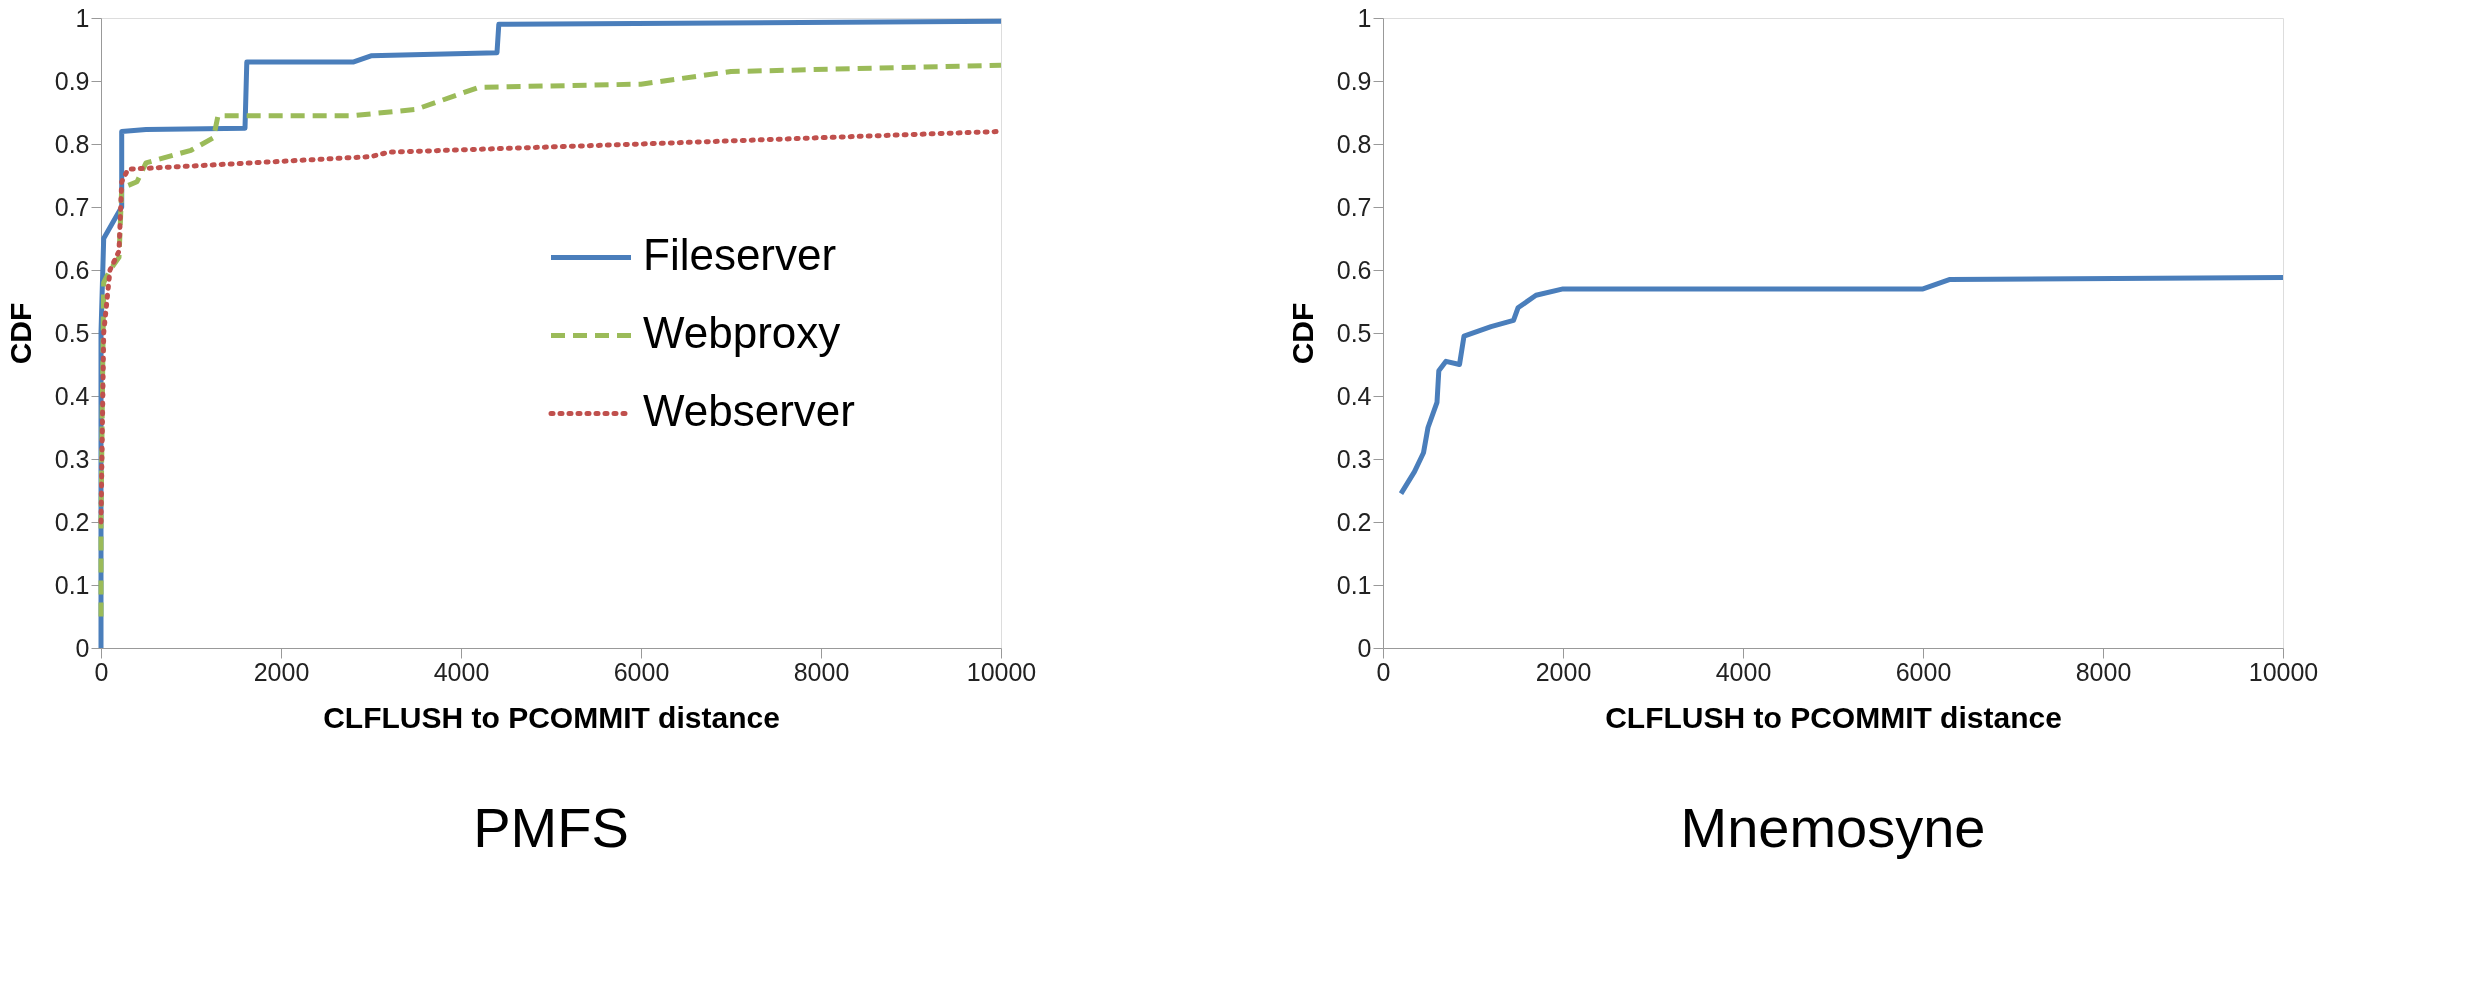 The height and width of the screenshot is (997, 2478). What do you see at coordinates (742, 333) in the screenshot?
I see `legend-label: Webproxy` at bounding box center [742, 333].